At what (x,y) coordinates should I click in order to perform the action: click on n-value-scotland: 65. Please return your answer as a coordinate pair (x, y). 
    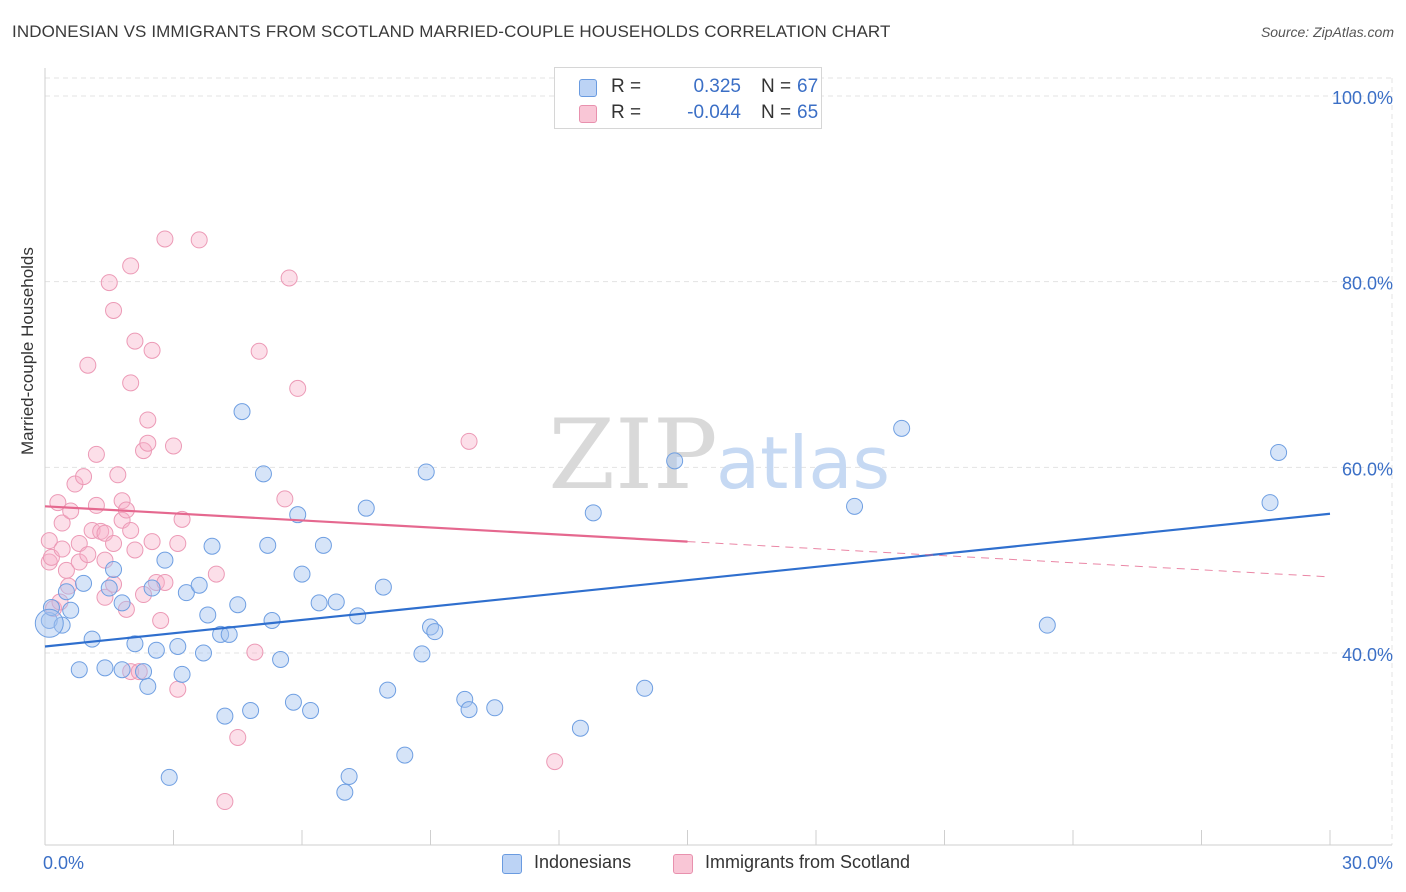
    Looking at the image, I should click on (808, 112).